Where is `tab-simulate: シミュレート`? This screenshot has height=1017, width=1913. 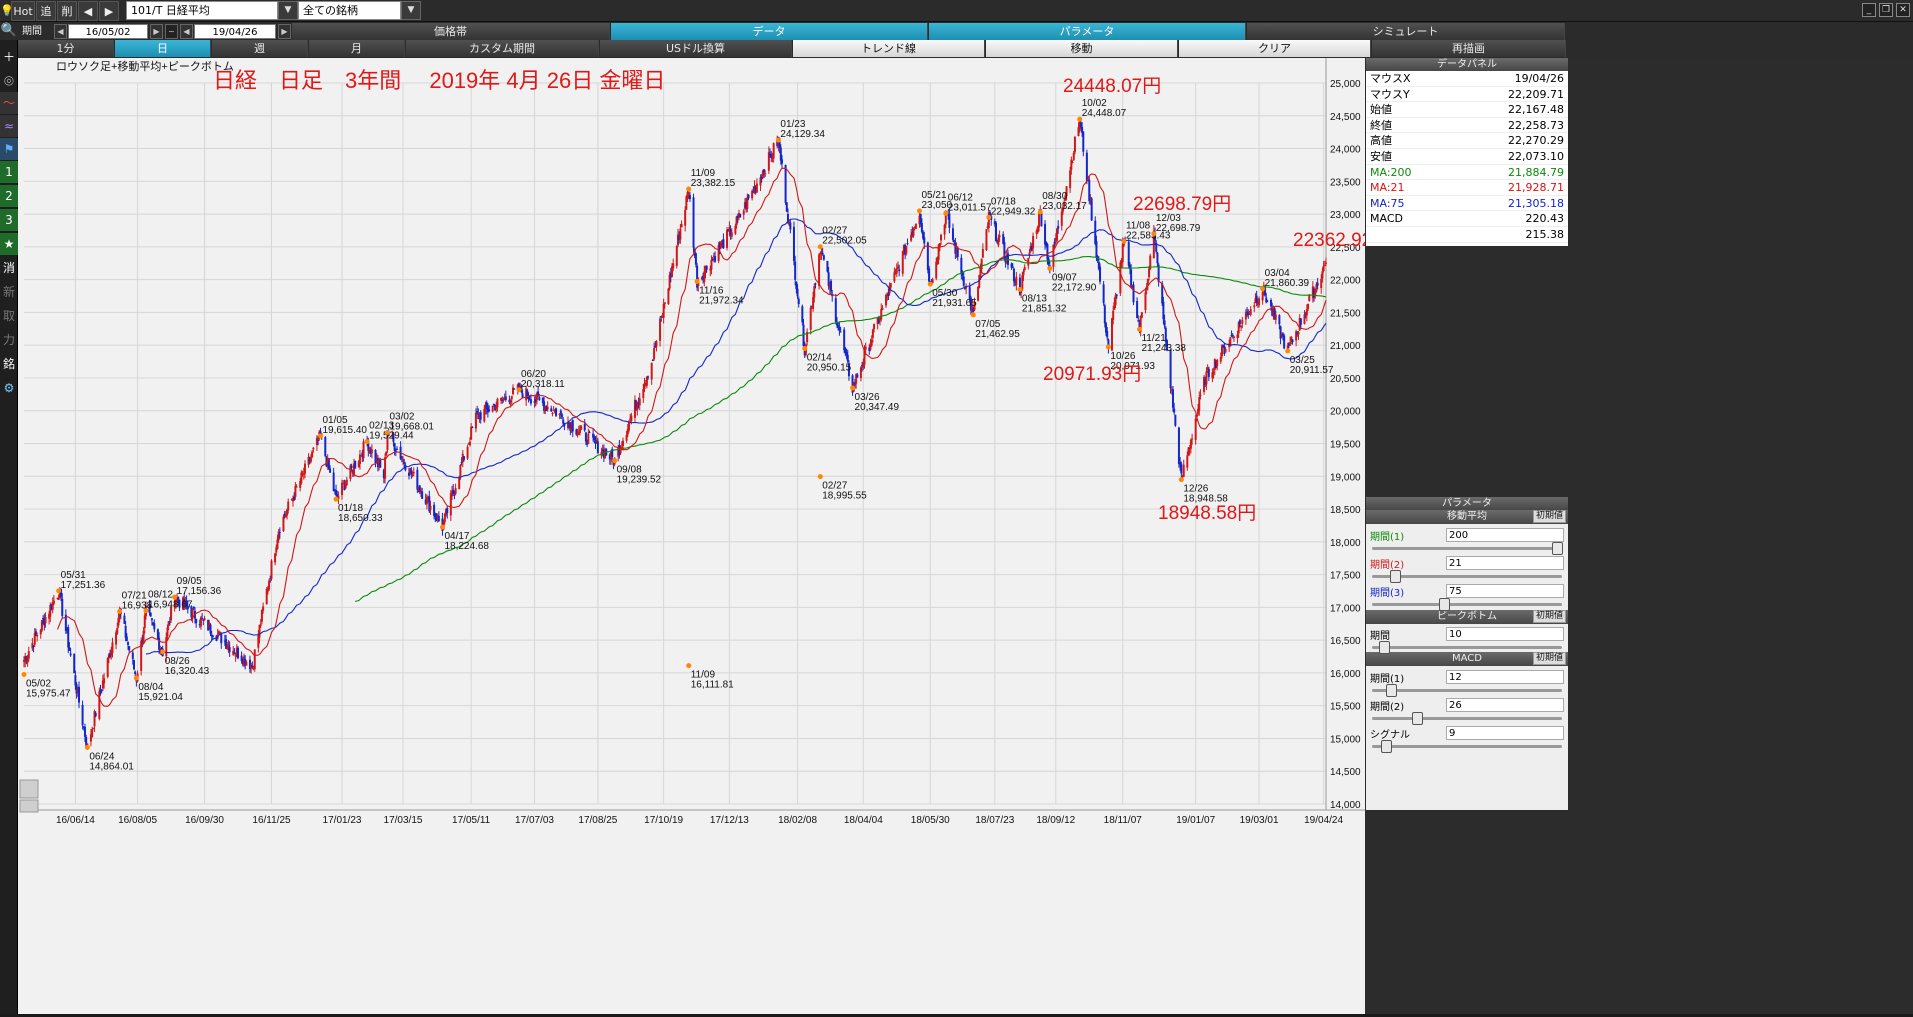
tab-simulate: シミュレート is located at coordinates (1406, 31).